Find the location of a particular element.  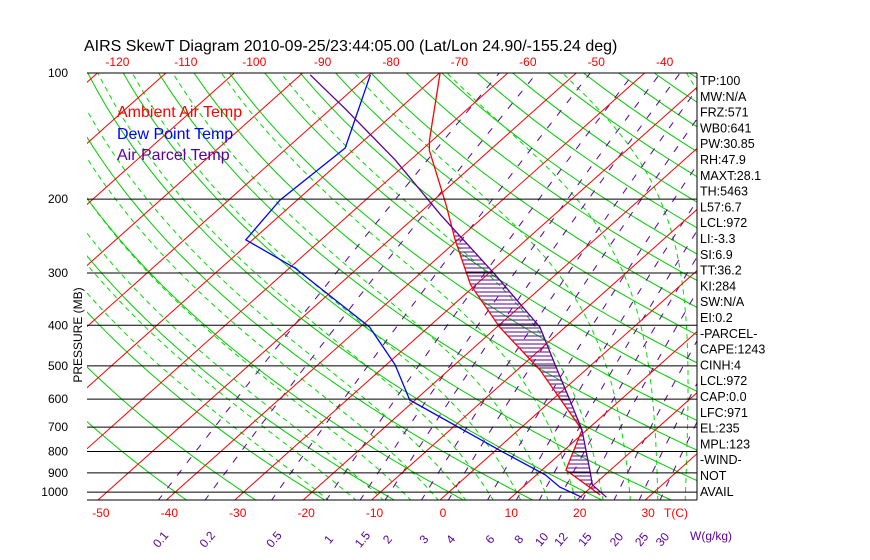

pressure-tick-label: 200 is located at coordinates (58, 199).